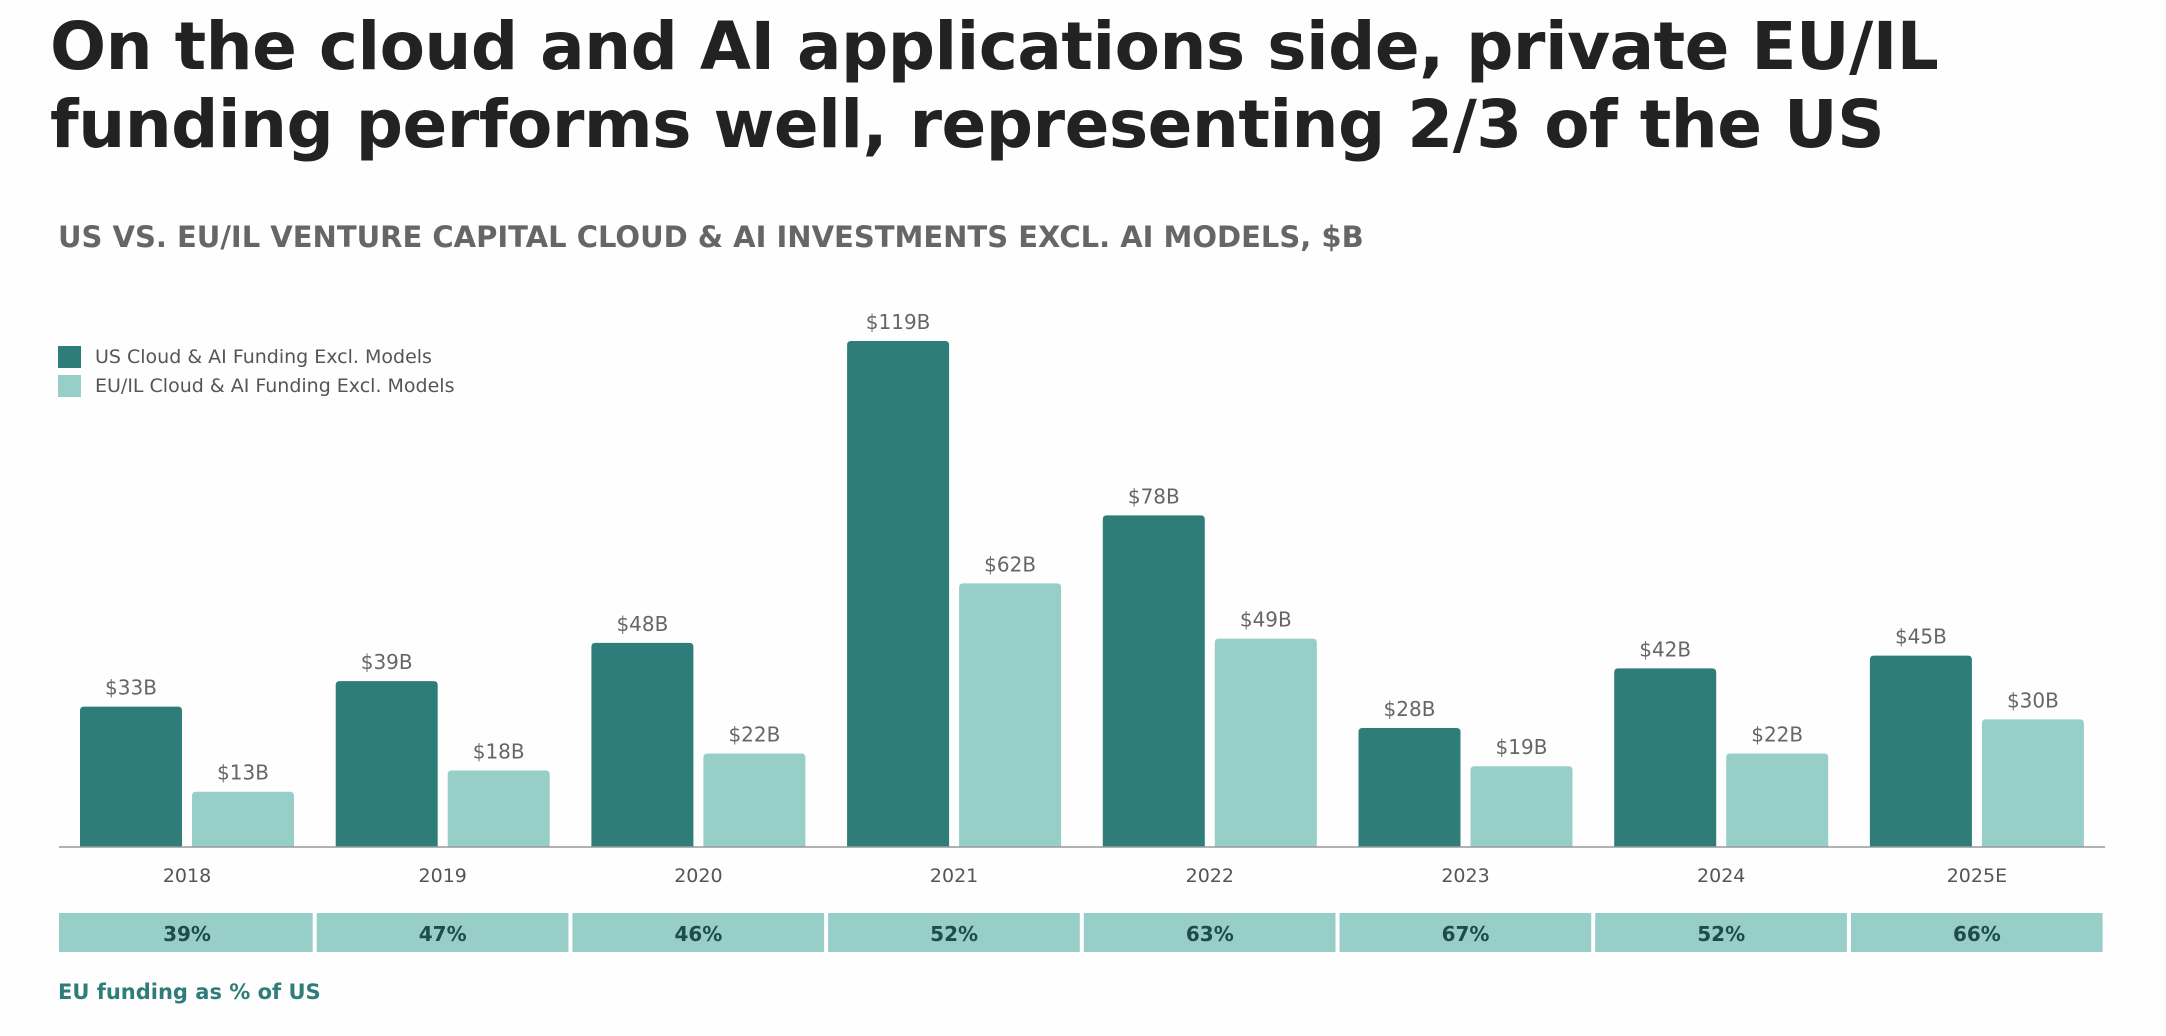 The width and height of the screenshot is (2166, 1036). I want to click on data-label-us: $42B, so click(1665, 649).